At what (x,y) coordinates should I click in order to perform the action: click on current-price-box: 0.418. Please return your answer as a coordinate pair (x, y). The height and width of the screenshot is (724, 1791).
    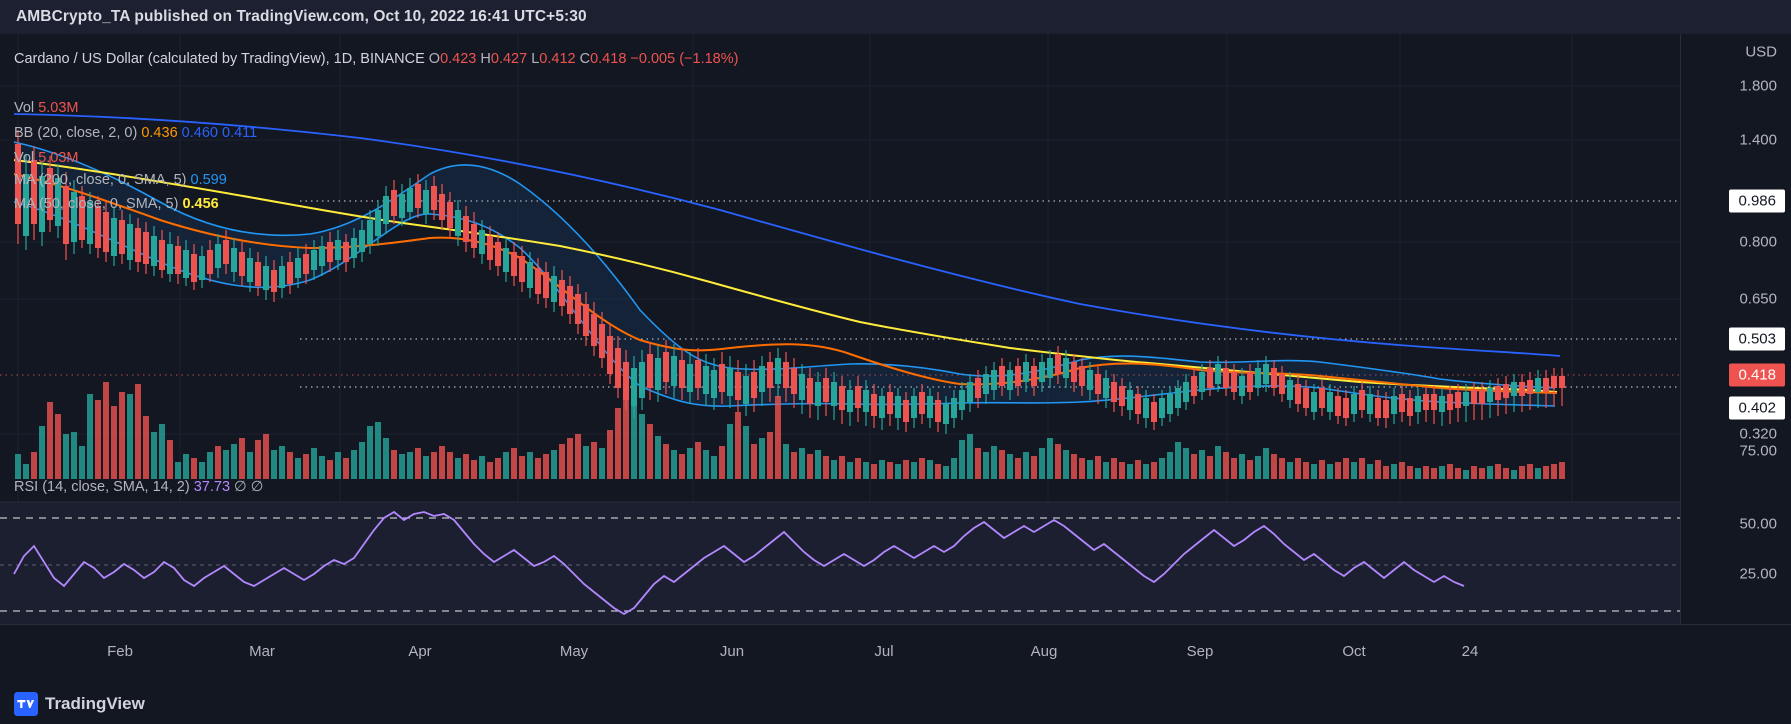
    Looking at the image, I should click on (1757, 375).